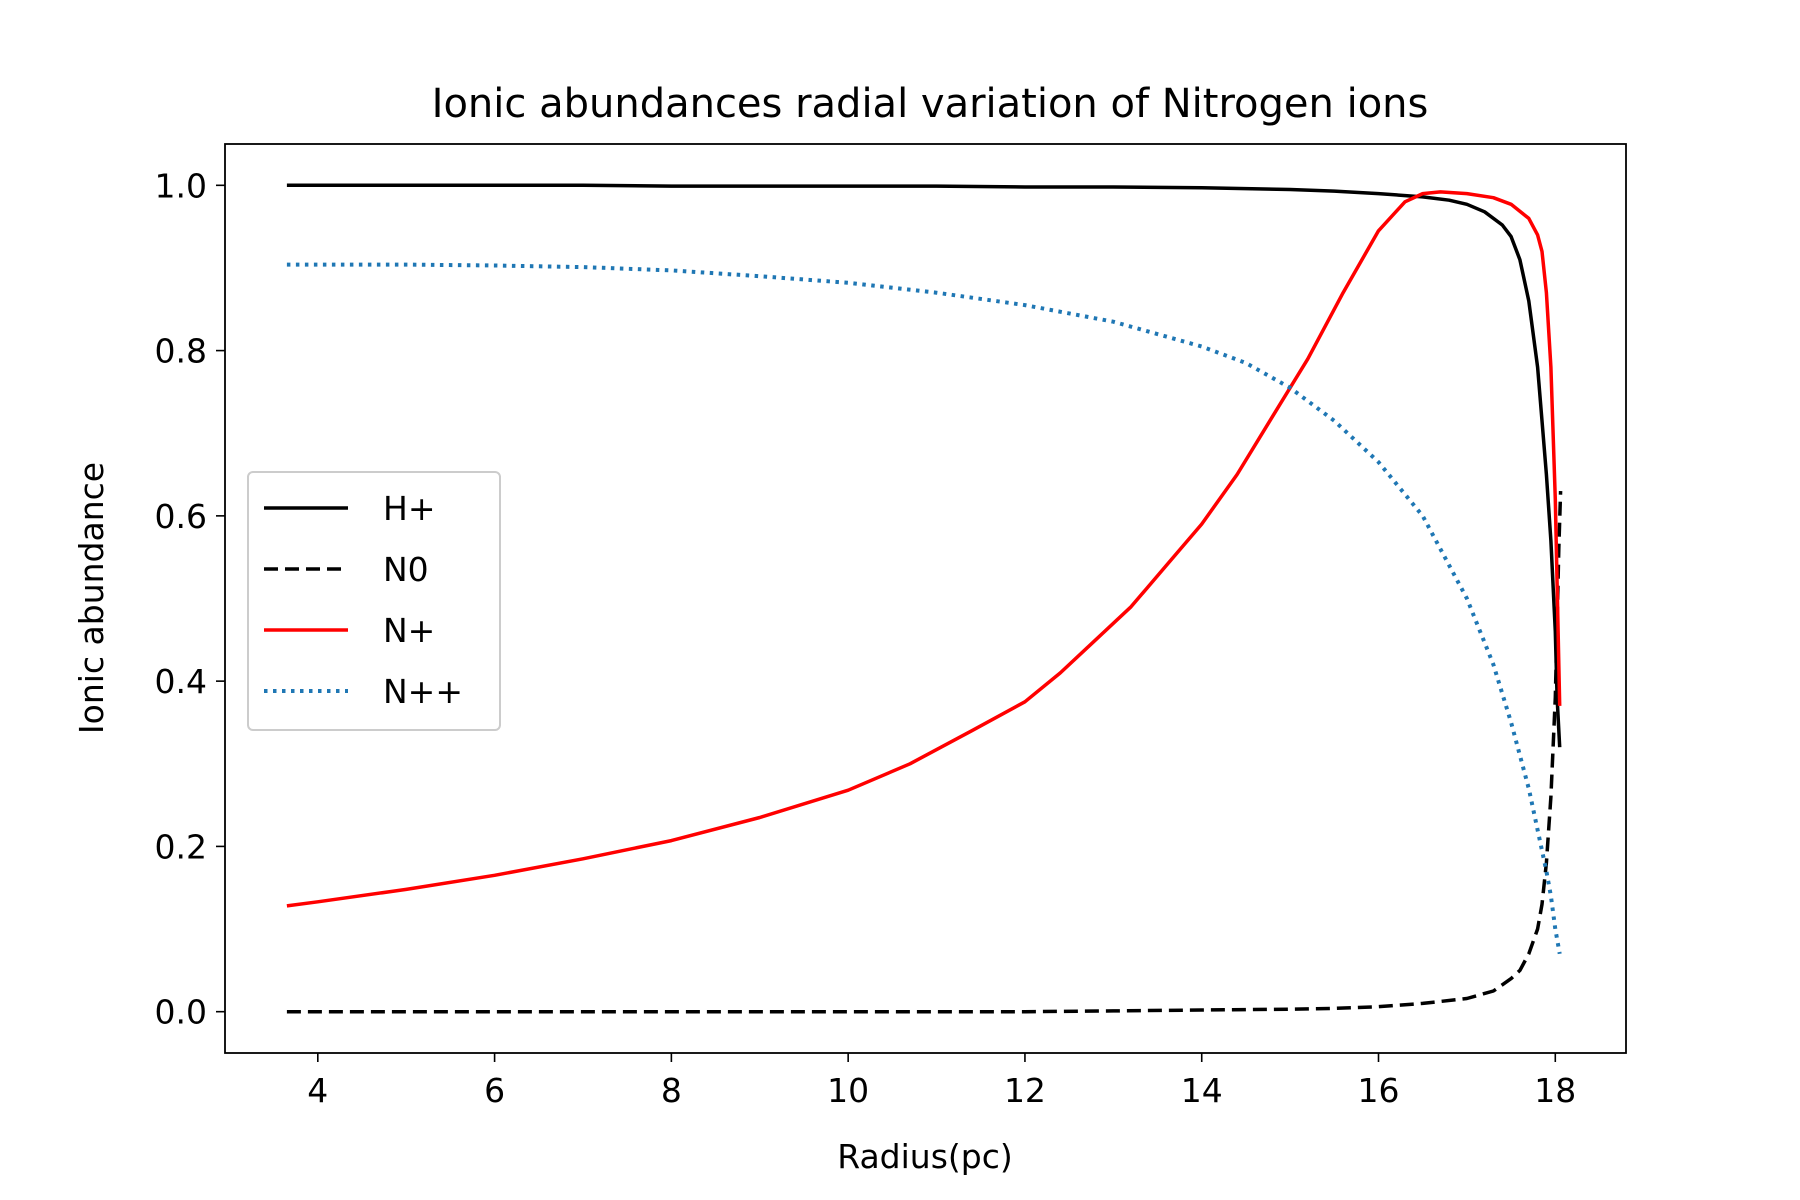 The width and height of the screenshot is (1800, 1200). I want to click on legend-item-hplus: H+, so click(349, 508).